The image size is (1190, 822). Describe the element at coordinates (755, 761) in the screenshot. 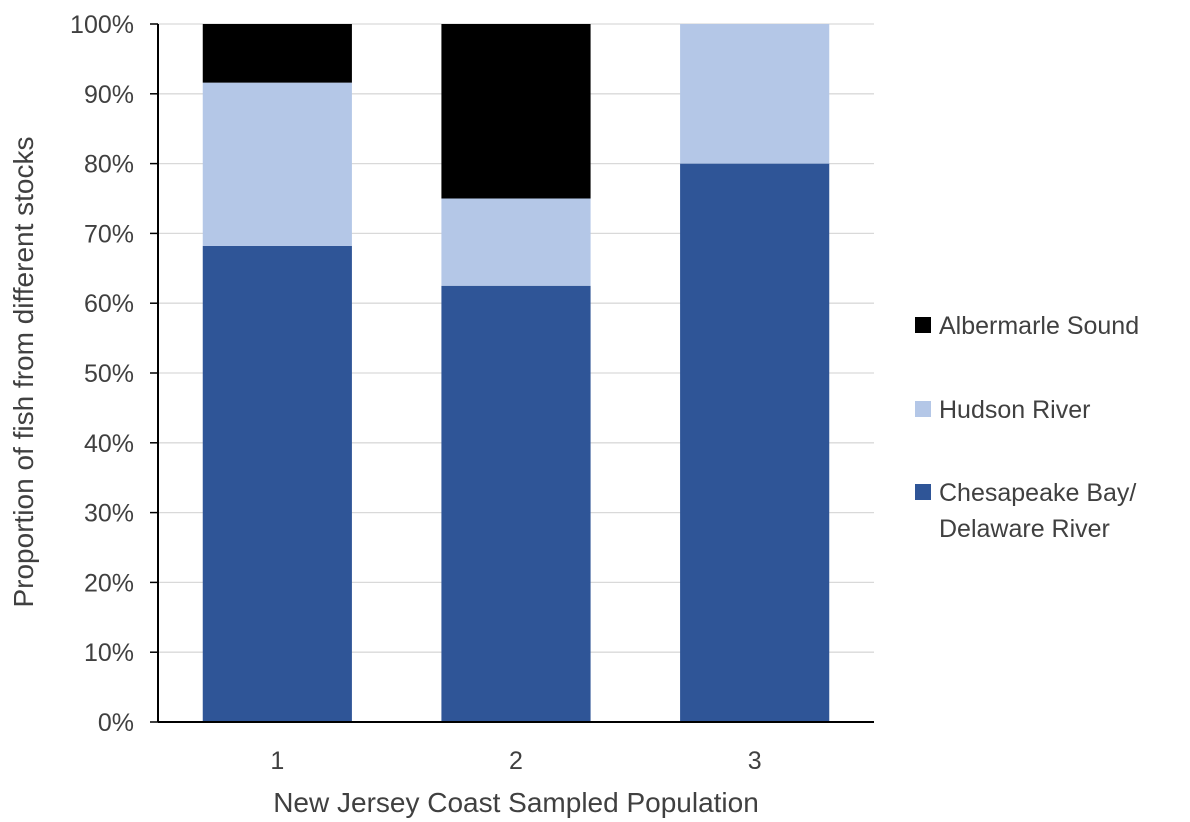

I see `x-tick-label: 3` at that location.